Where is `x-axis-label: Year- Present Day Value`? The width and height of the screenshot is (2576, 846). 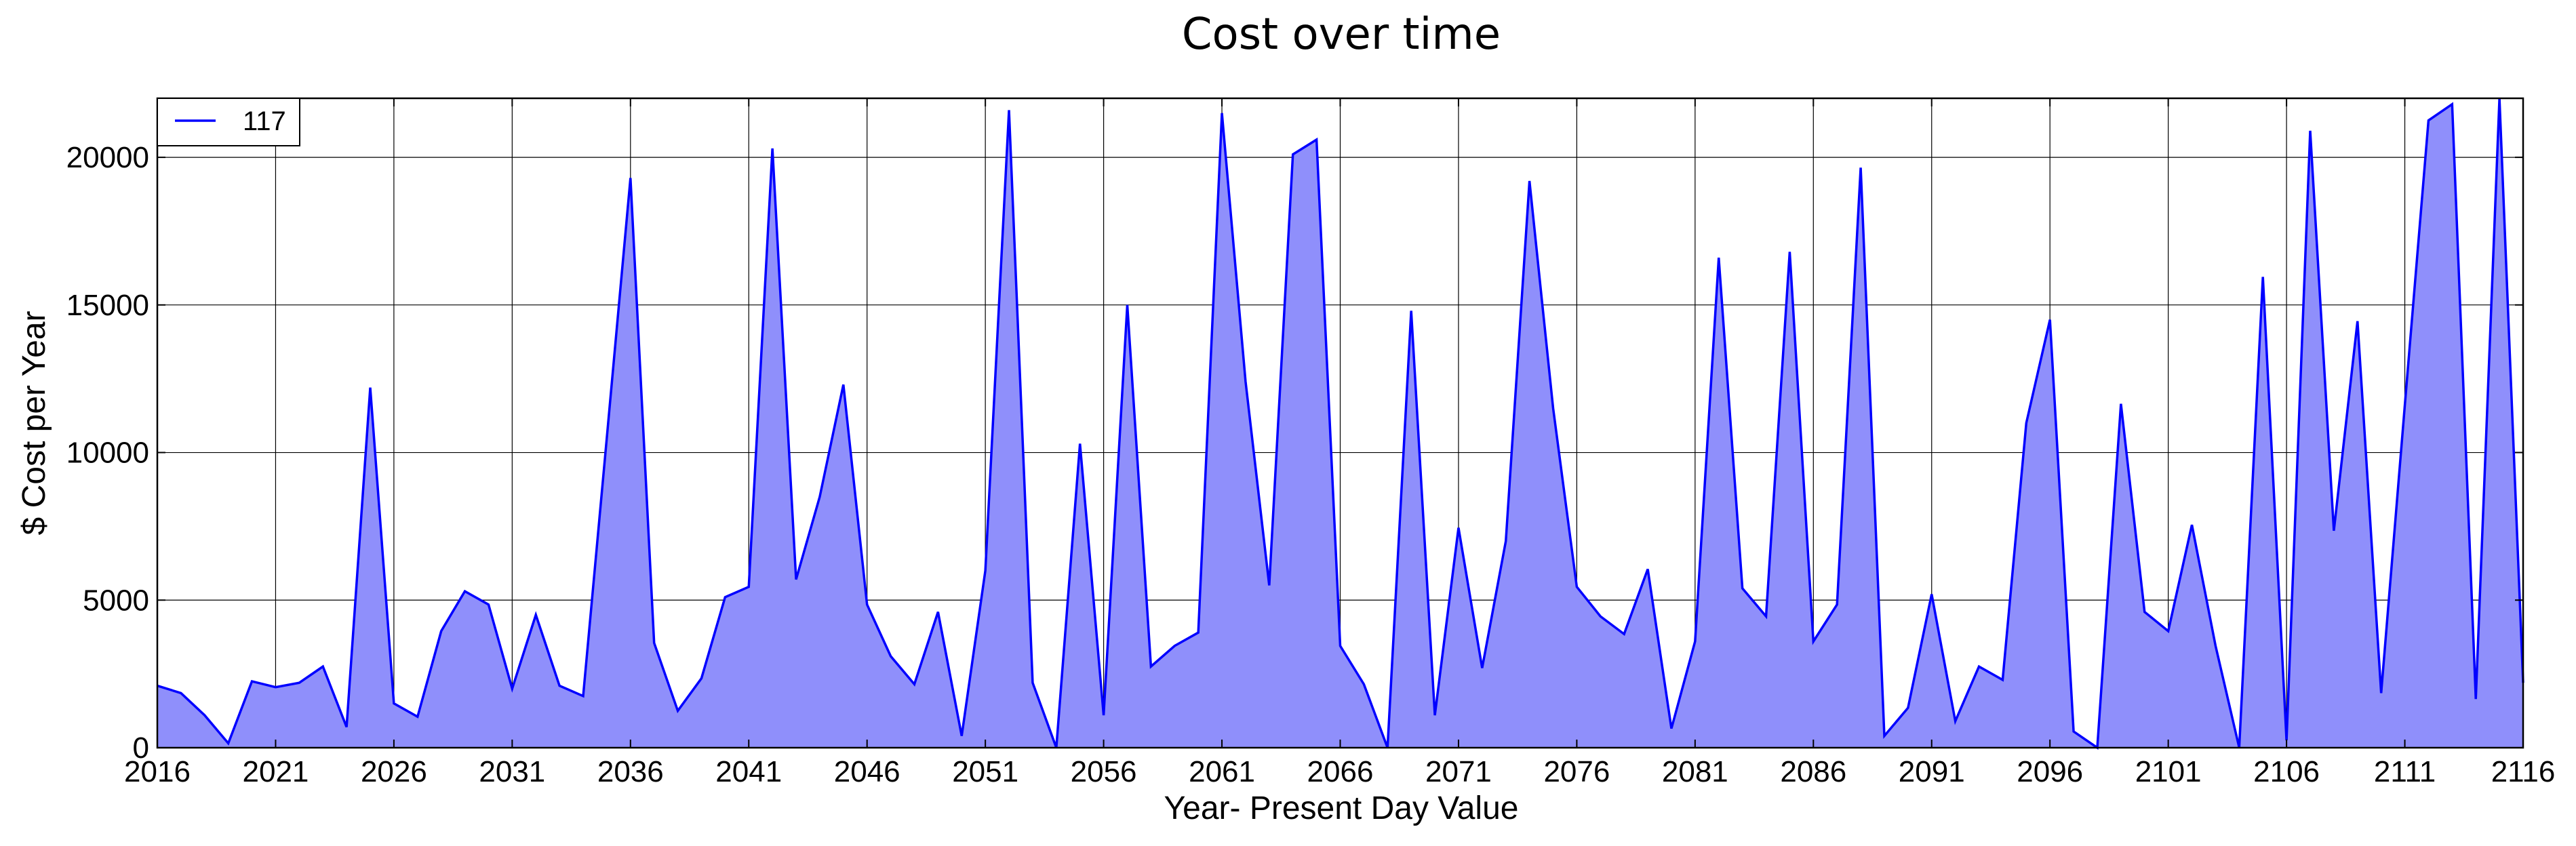
x-axis-label: Year- Present Day Value is located at coordinates (1341, 808).